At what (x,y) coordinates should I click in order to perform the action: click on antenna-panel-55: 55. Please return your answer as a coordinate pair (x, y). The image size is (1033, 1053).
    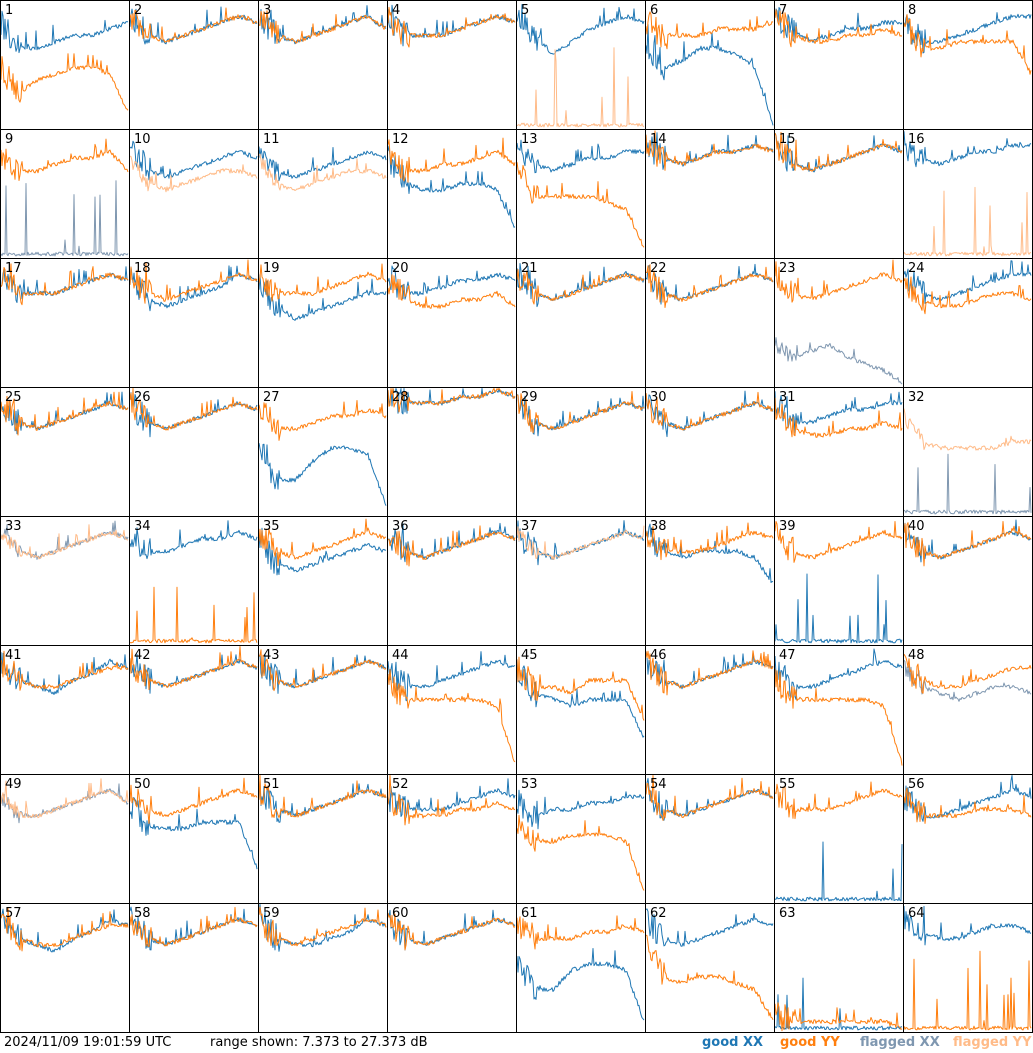
    Looking at the image, I should click on (838, 838).